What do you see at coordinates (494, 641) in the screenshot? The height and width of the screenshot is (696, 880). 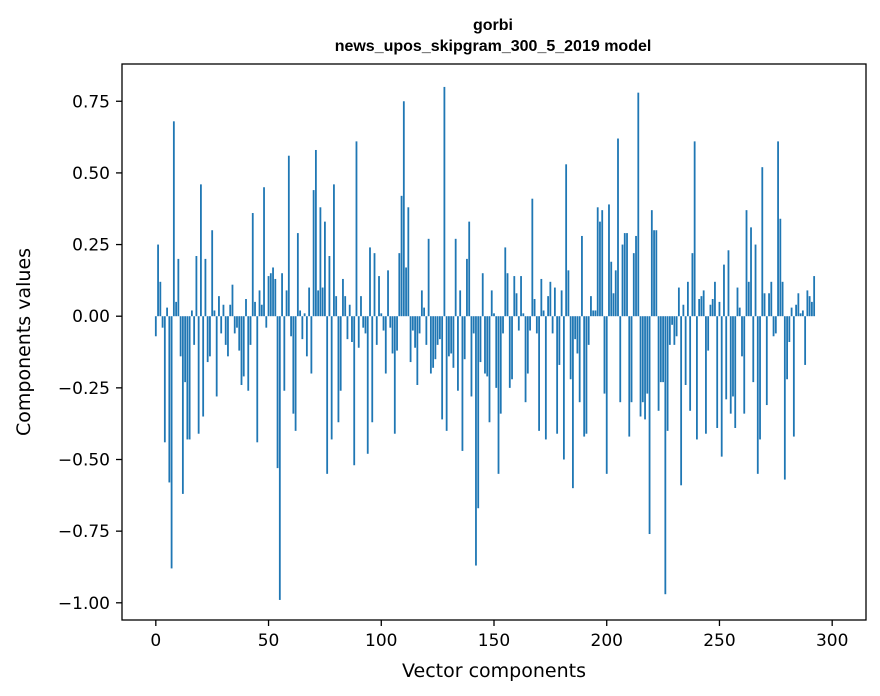 I see `x-tick-label: 150` at bounding box center [494, 641].